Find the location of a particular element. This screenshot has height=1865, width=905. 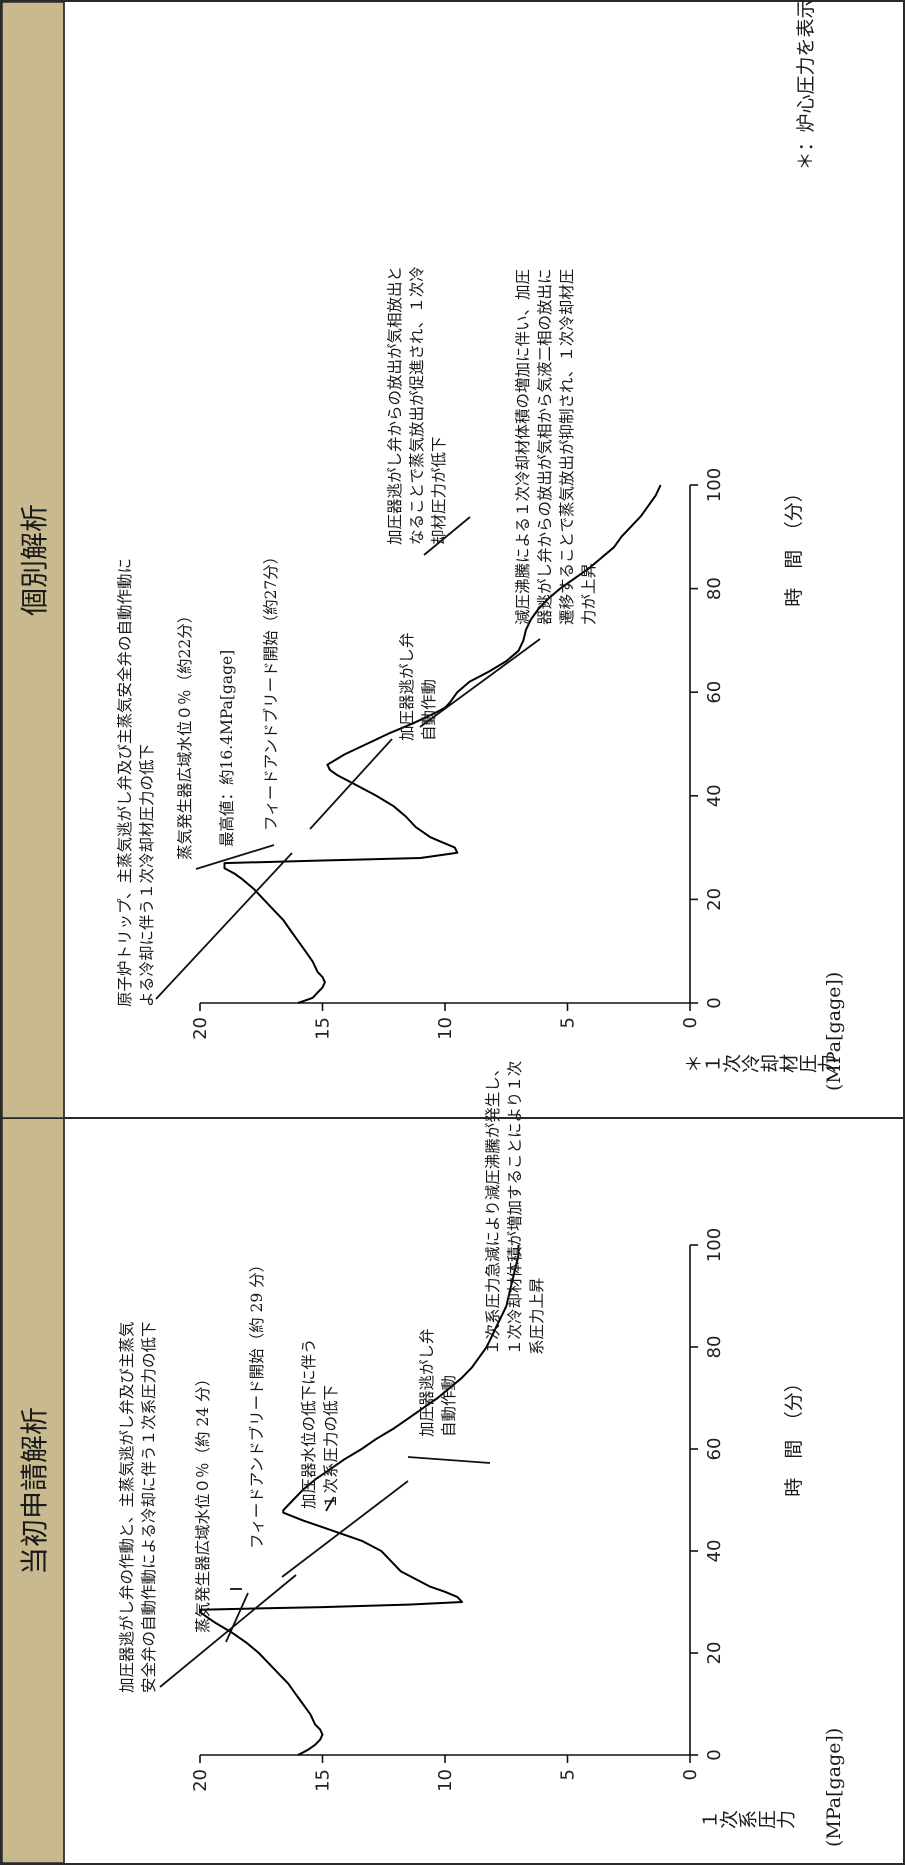

annotation-sg-level: 蒸気発生器広域水位０％（約 24 分） is located at coordinates (203, 1502).